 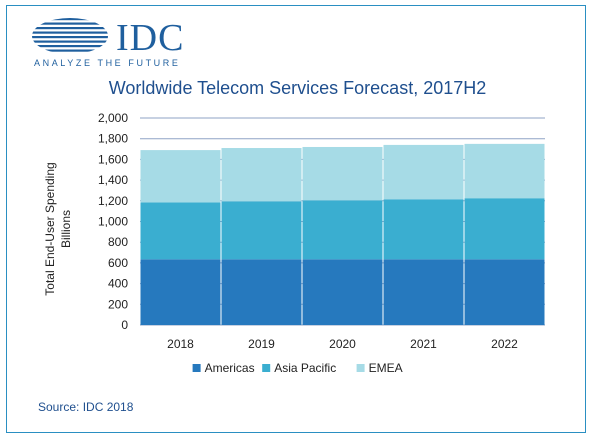 What do you see at coordinates (113, 139) in the screenshot?
I see `y-tick-label: 1,800` at bounding box center [113, 139].